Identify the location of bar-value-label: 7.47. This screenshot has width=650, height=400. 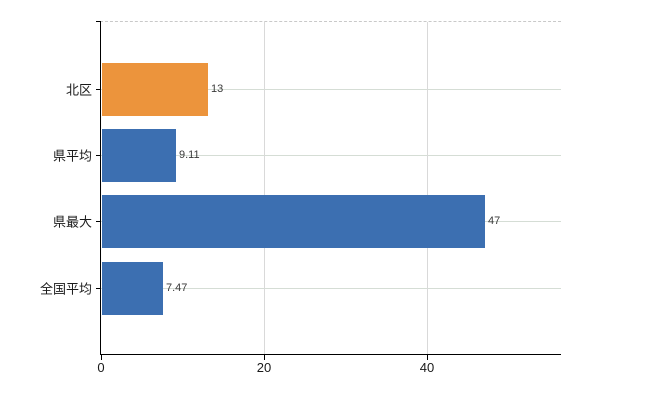
(177, 288).